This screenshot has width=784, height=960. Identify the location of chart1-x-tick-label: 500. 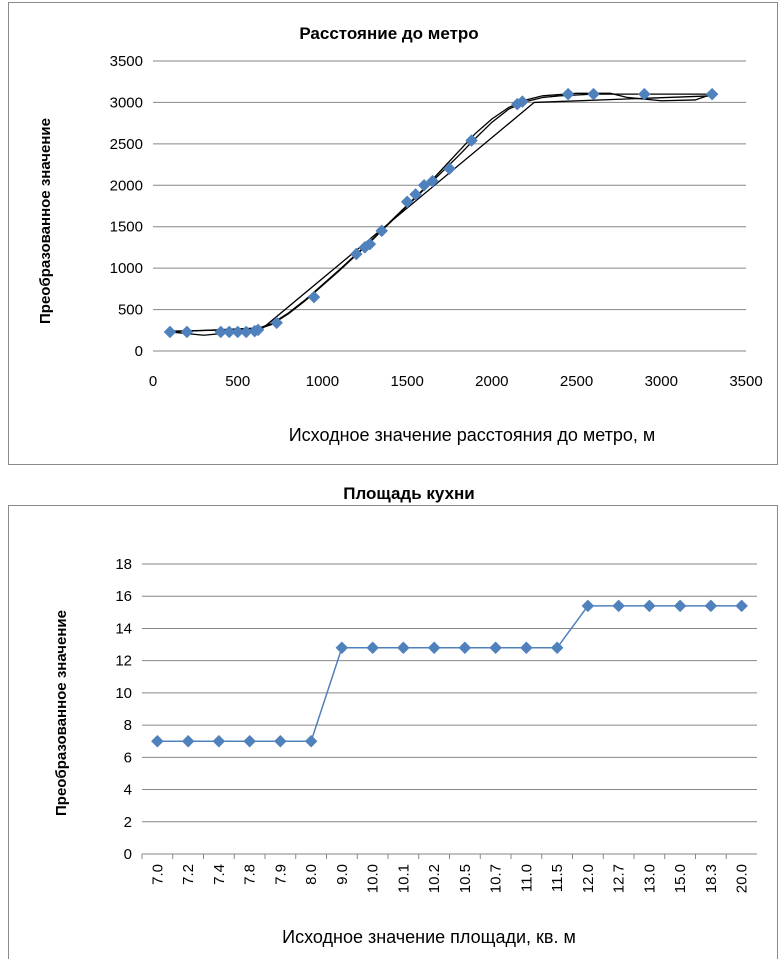
(237, 381).